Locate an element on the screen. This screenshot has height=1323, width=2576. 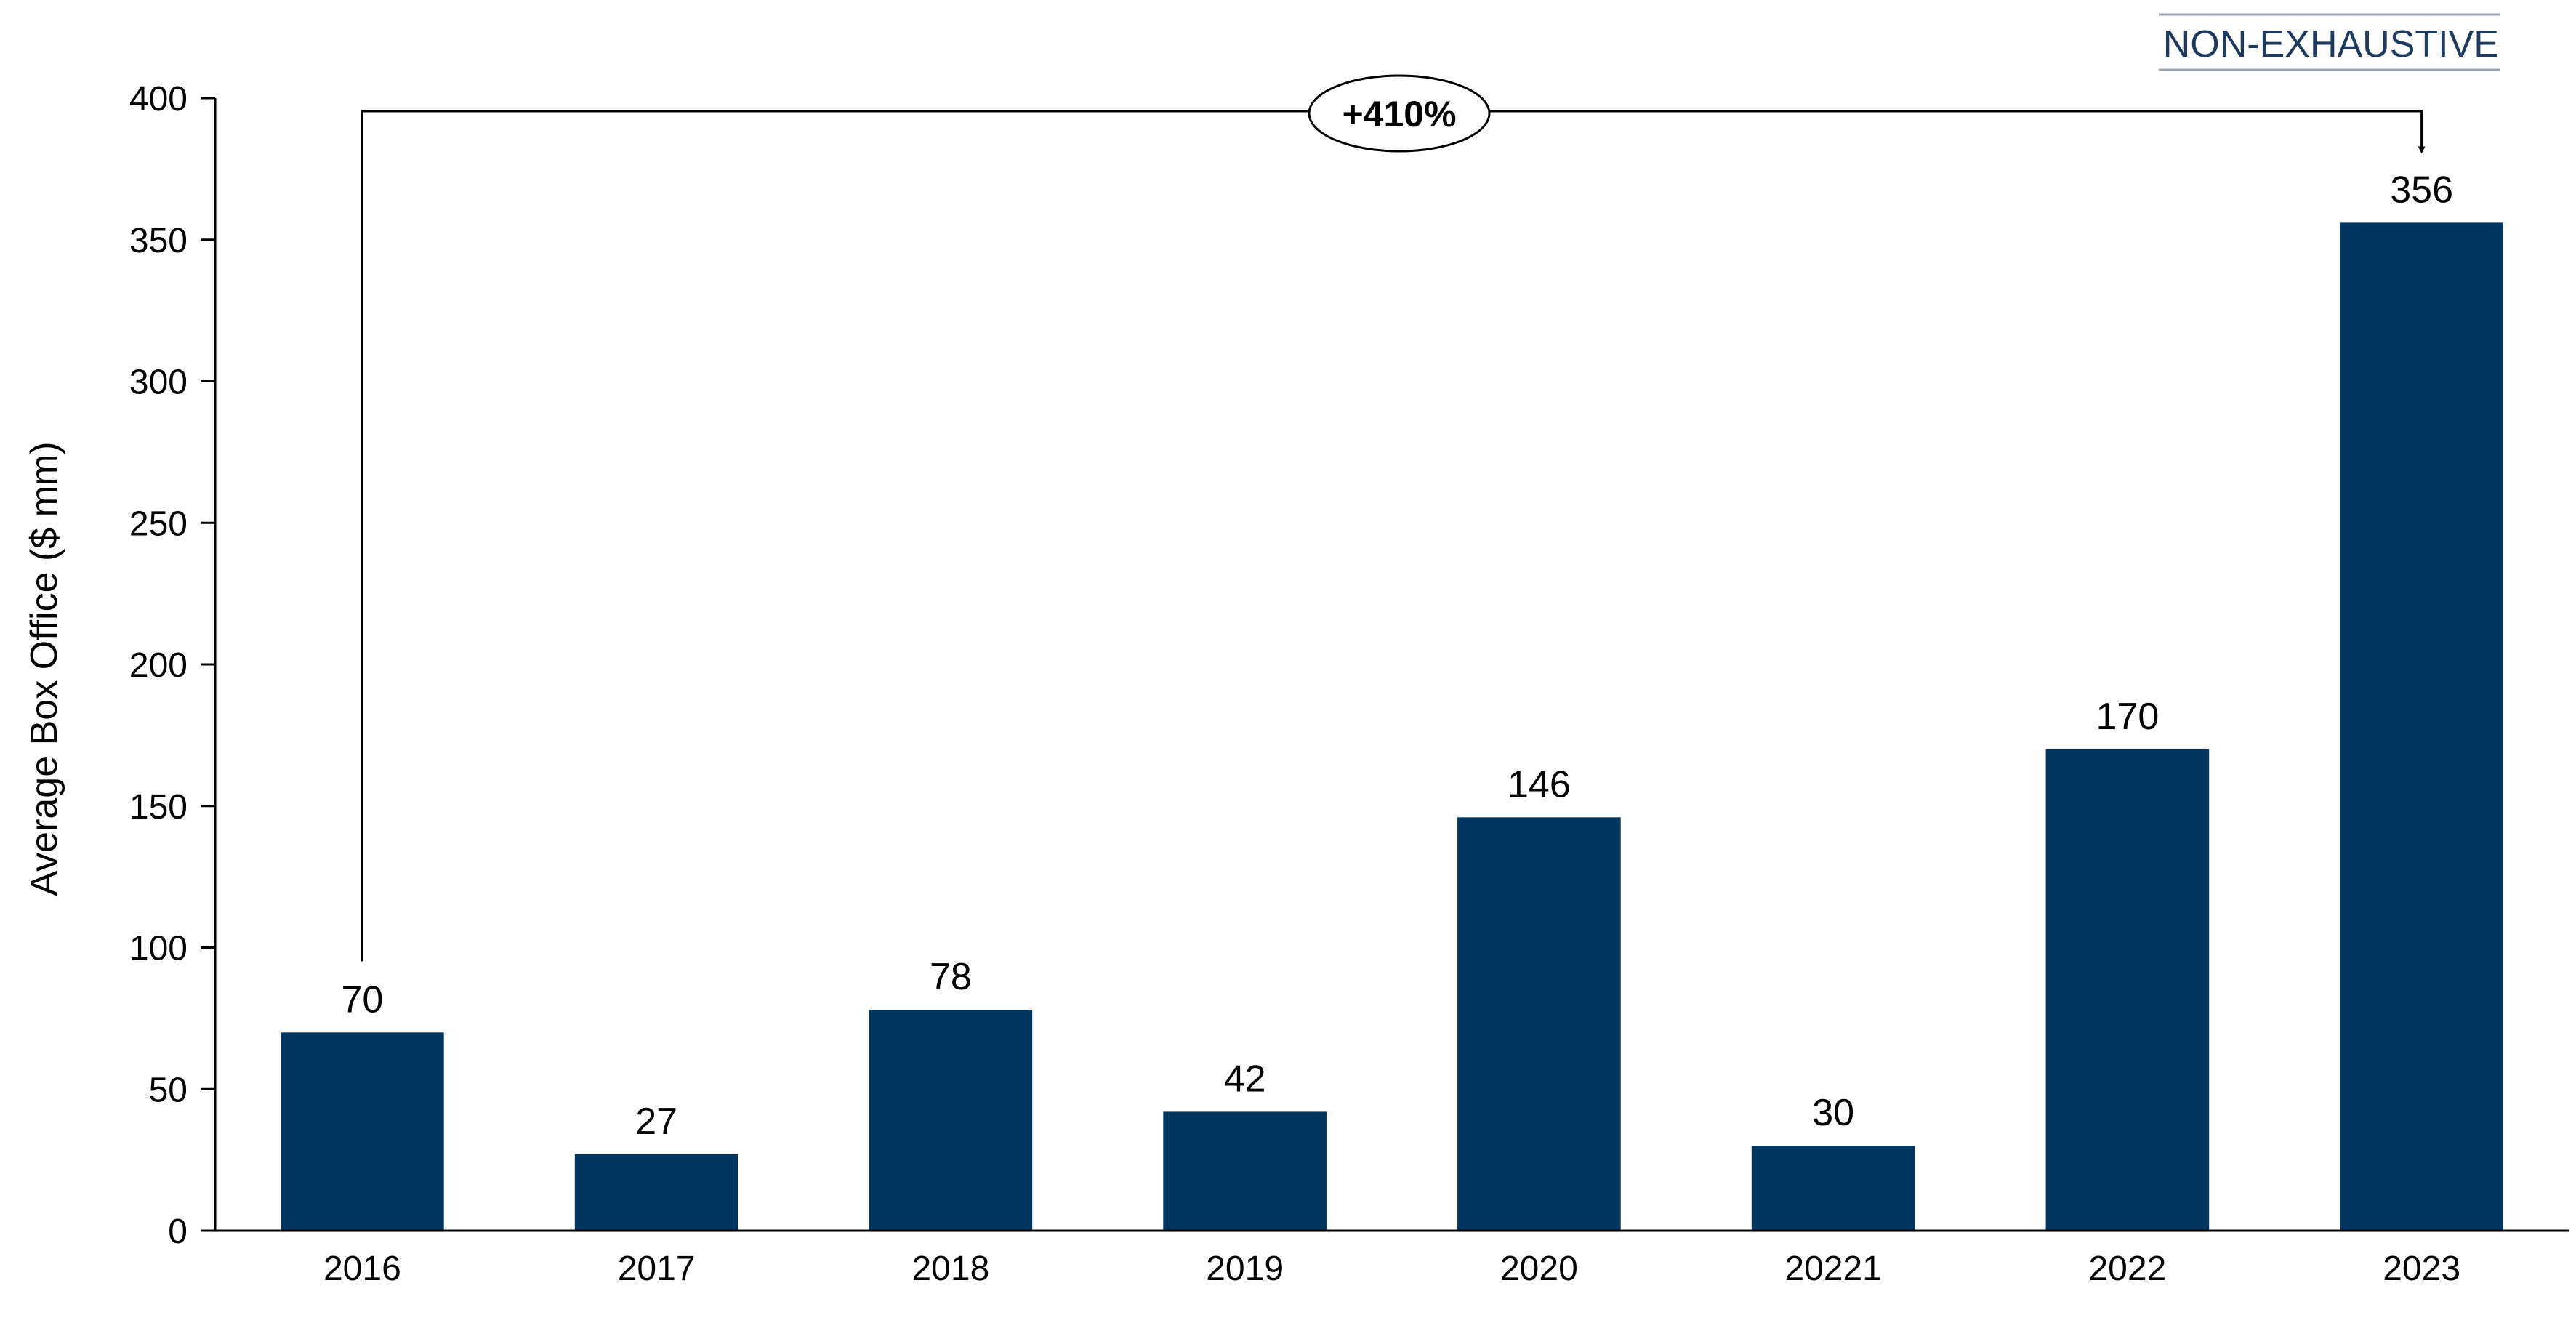
x-tick-label: 2022 is located at coordinates (2127, 1269).